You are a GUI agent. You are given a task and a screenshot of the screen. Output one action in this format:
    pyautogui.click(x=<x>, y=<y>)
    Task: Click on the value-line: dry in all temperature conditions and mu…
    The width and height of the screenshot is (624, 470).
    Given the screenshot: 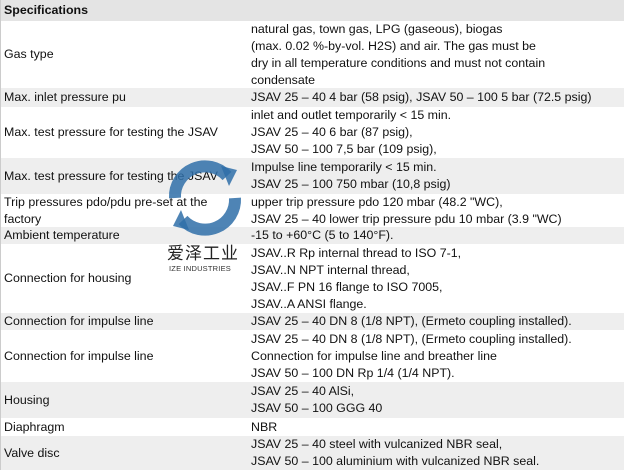 What is the action you would take?
    pyautogui.click(x=398, y=63)
    